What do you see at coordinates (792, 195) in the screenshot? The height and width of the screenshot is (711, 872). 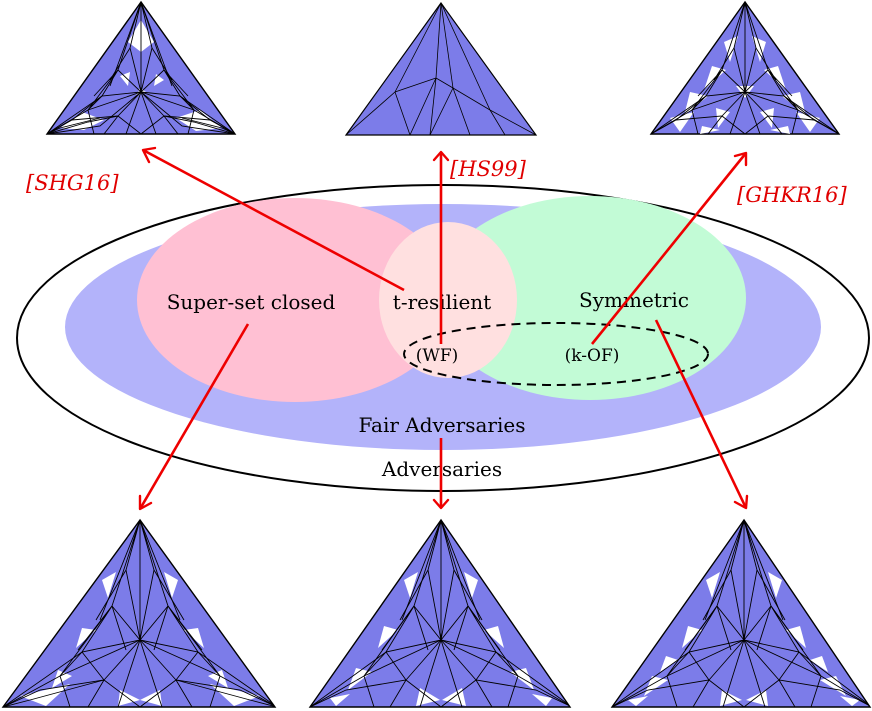 I see `citation-ghkr16: [GHKR16]` at bounding box center [792, 195].